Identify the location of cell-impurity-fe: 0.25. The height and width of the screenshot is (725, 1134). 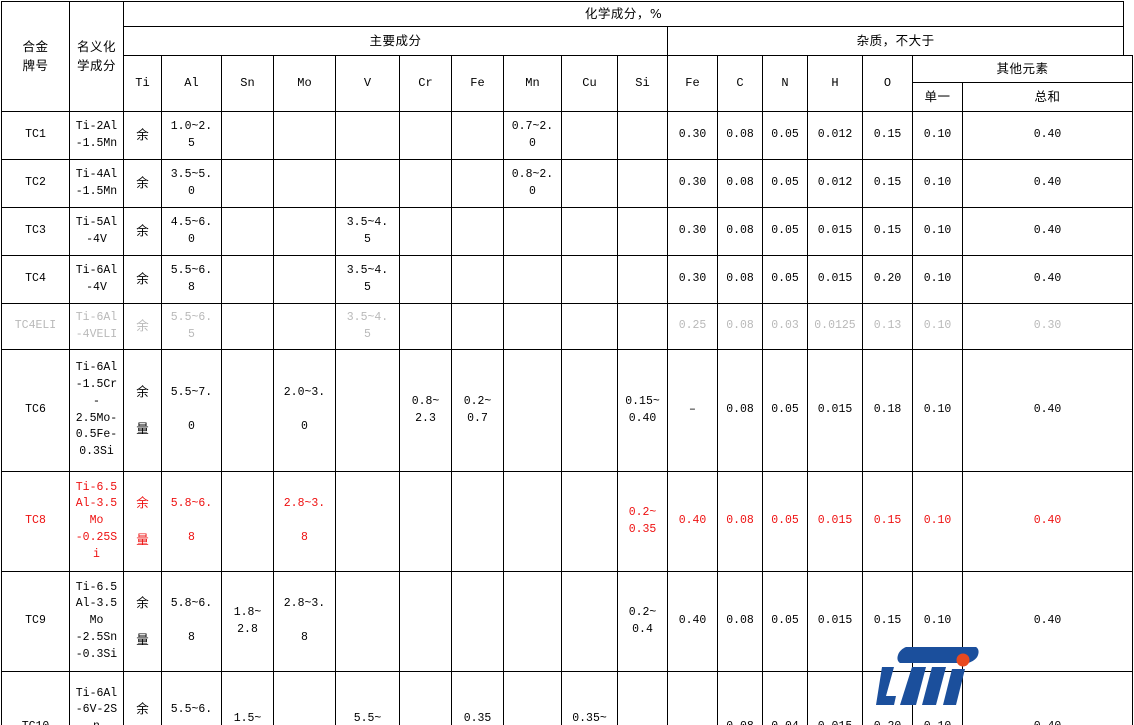
(692, 326).